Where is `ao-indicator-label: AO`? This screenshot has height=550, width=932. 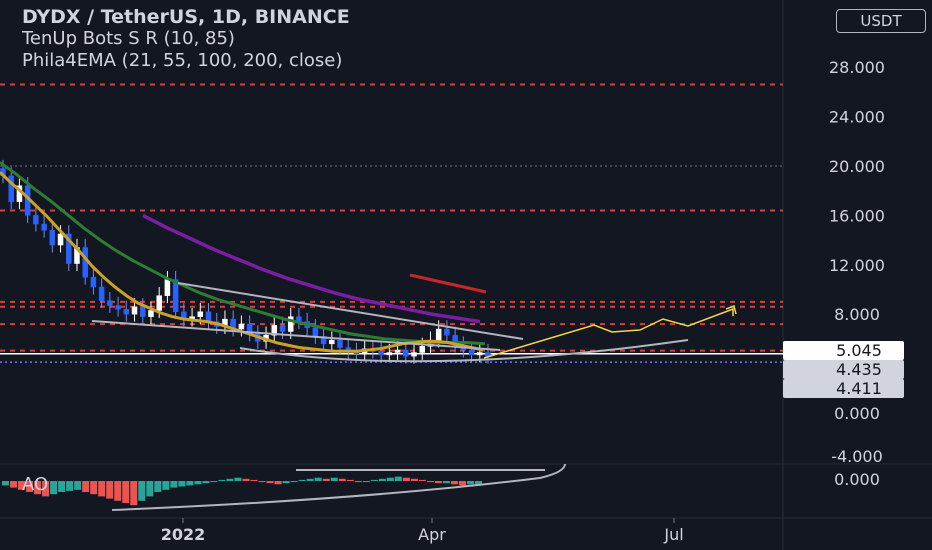 ao-indicator-label: AO is located at coordinates (35, 484).